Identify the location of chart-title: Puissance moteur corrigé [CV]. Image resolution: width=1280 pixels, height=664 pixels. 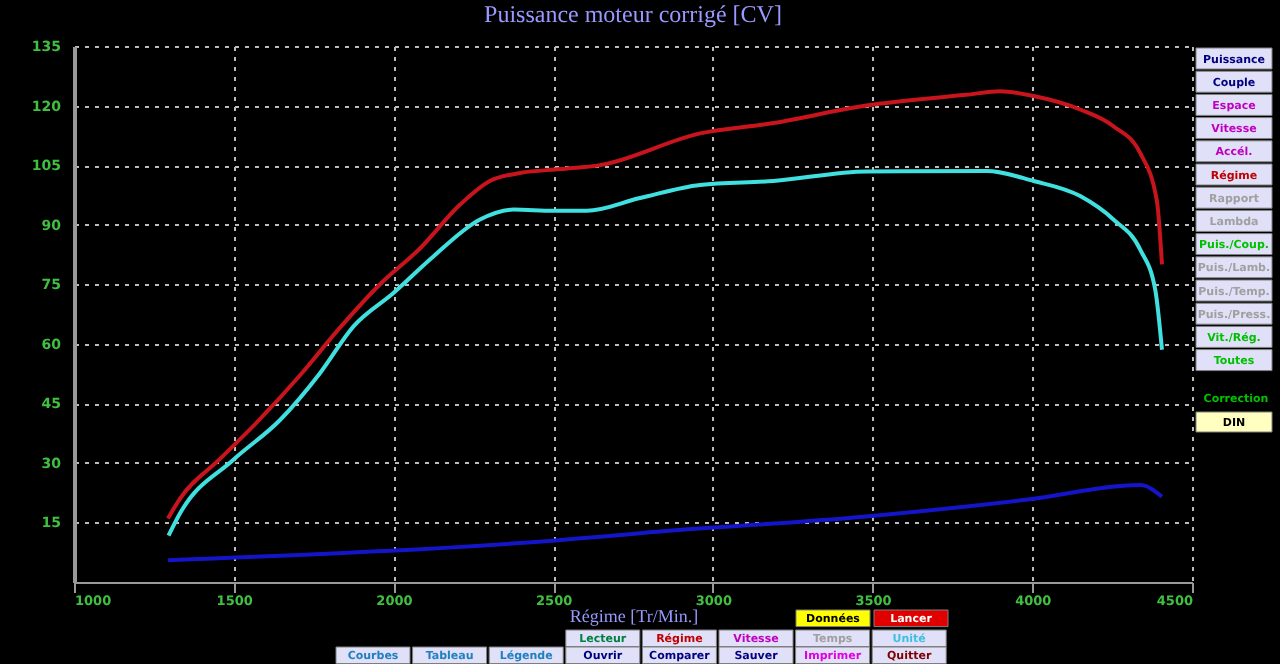
(633, 14).